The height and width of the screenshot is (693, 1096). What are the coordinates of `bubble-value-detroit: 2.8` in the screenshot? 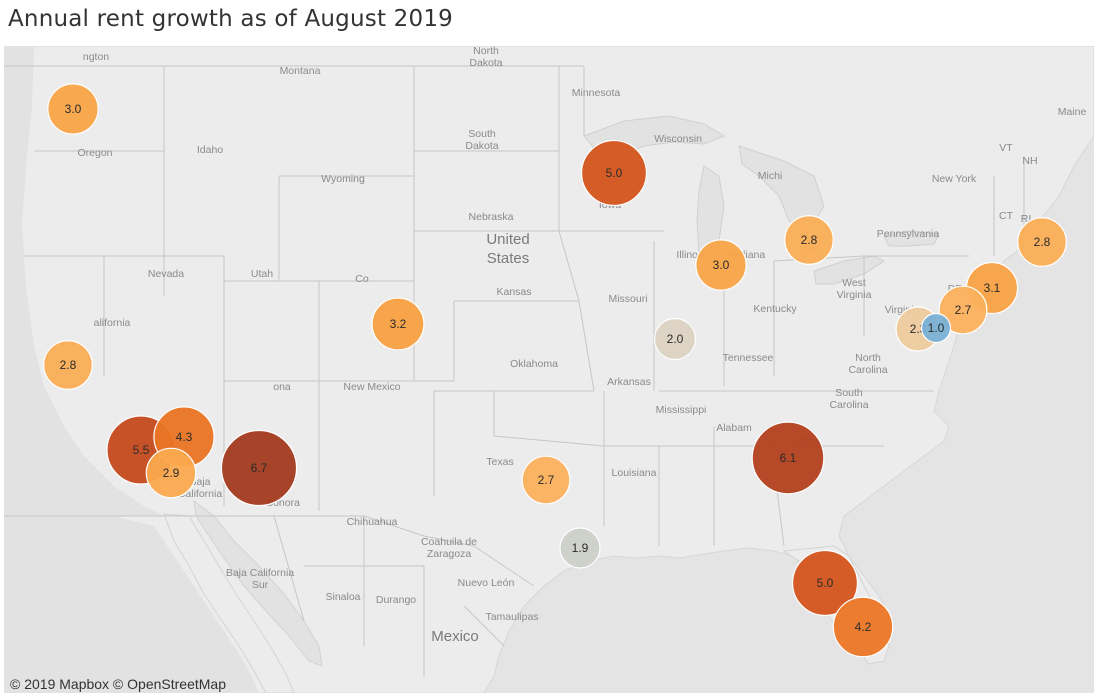 It's located at (809, 240).